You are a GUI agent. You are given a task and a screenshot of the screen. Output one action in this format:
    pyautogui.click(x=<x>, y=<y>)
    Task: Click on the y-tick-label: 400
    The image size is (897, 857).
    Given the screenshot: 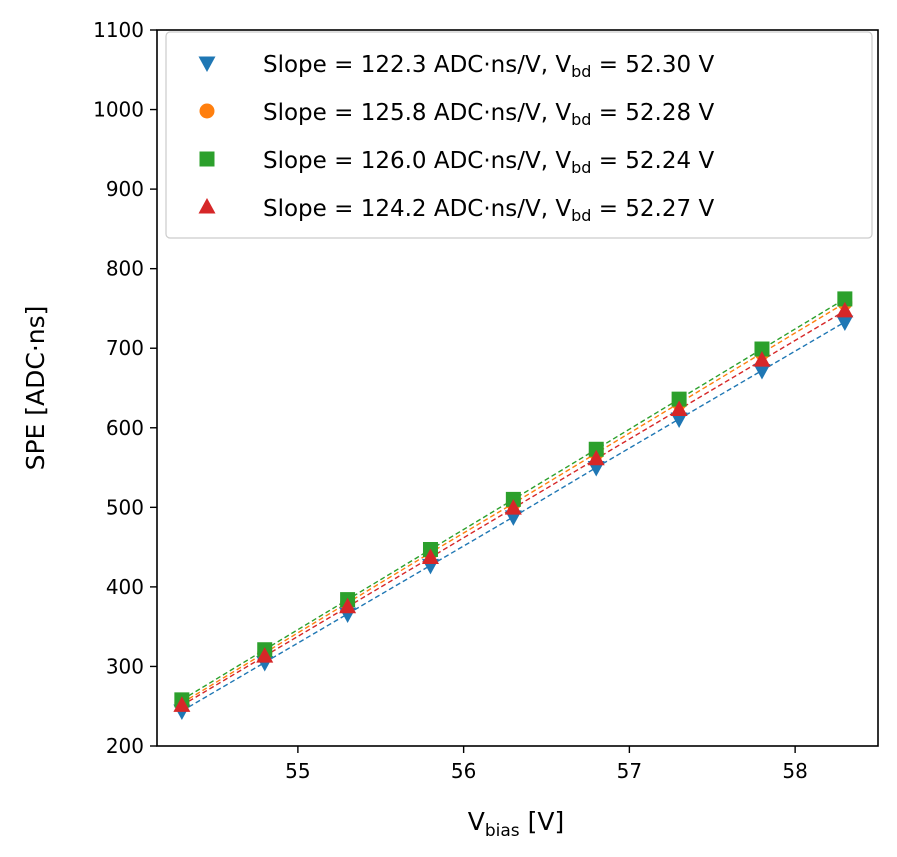 What is the action you would take?
    pyautogui.click(x=125, y=587)
    